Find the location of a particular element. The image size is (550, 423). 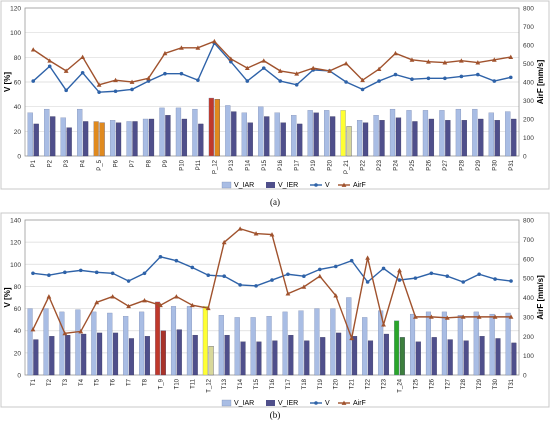

legend-swatch-v-iar is located at coordinates (226, 185).